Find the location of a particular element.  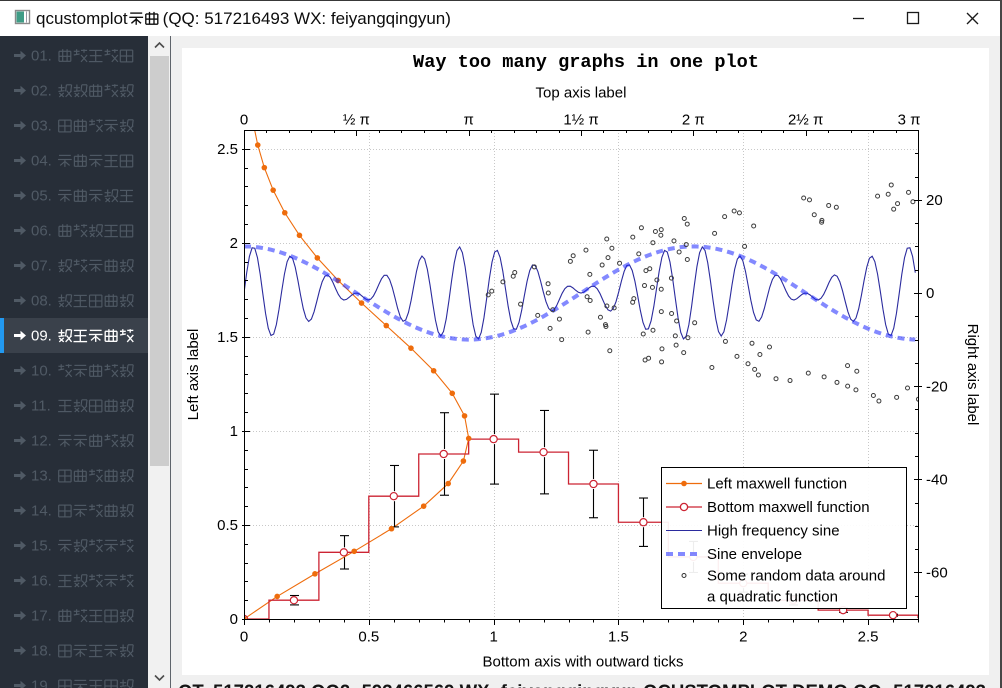

svg-text: 06. is located at coordinates (41, 231).